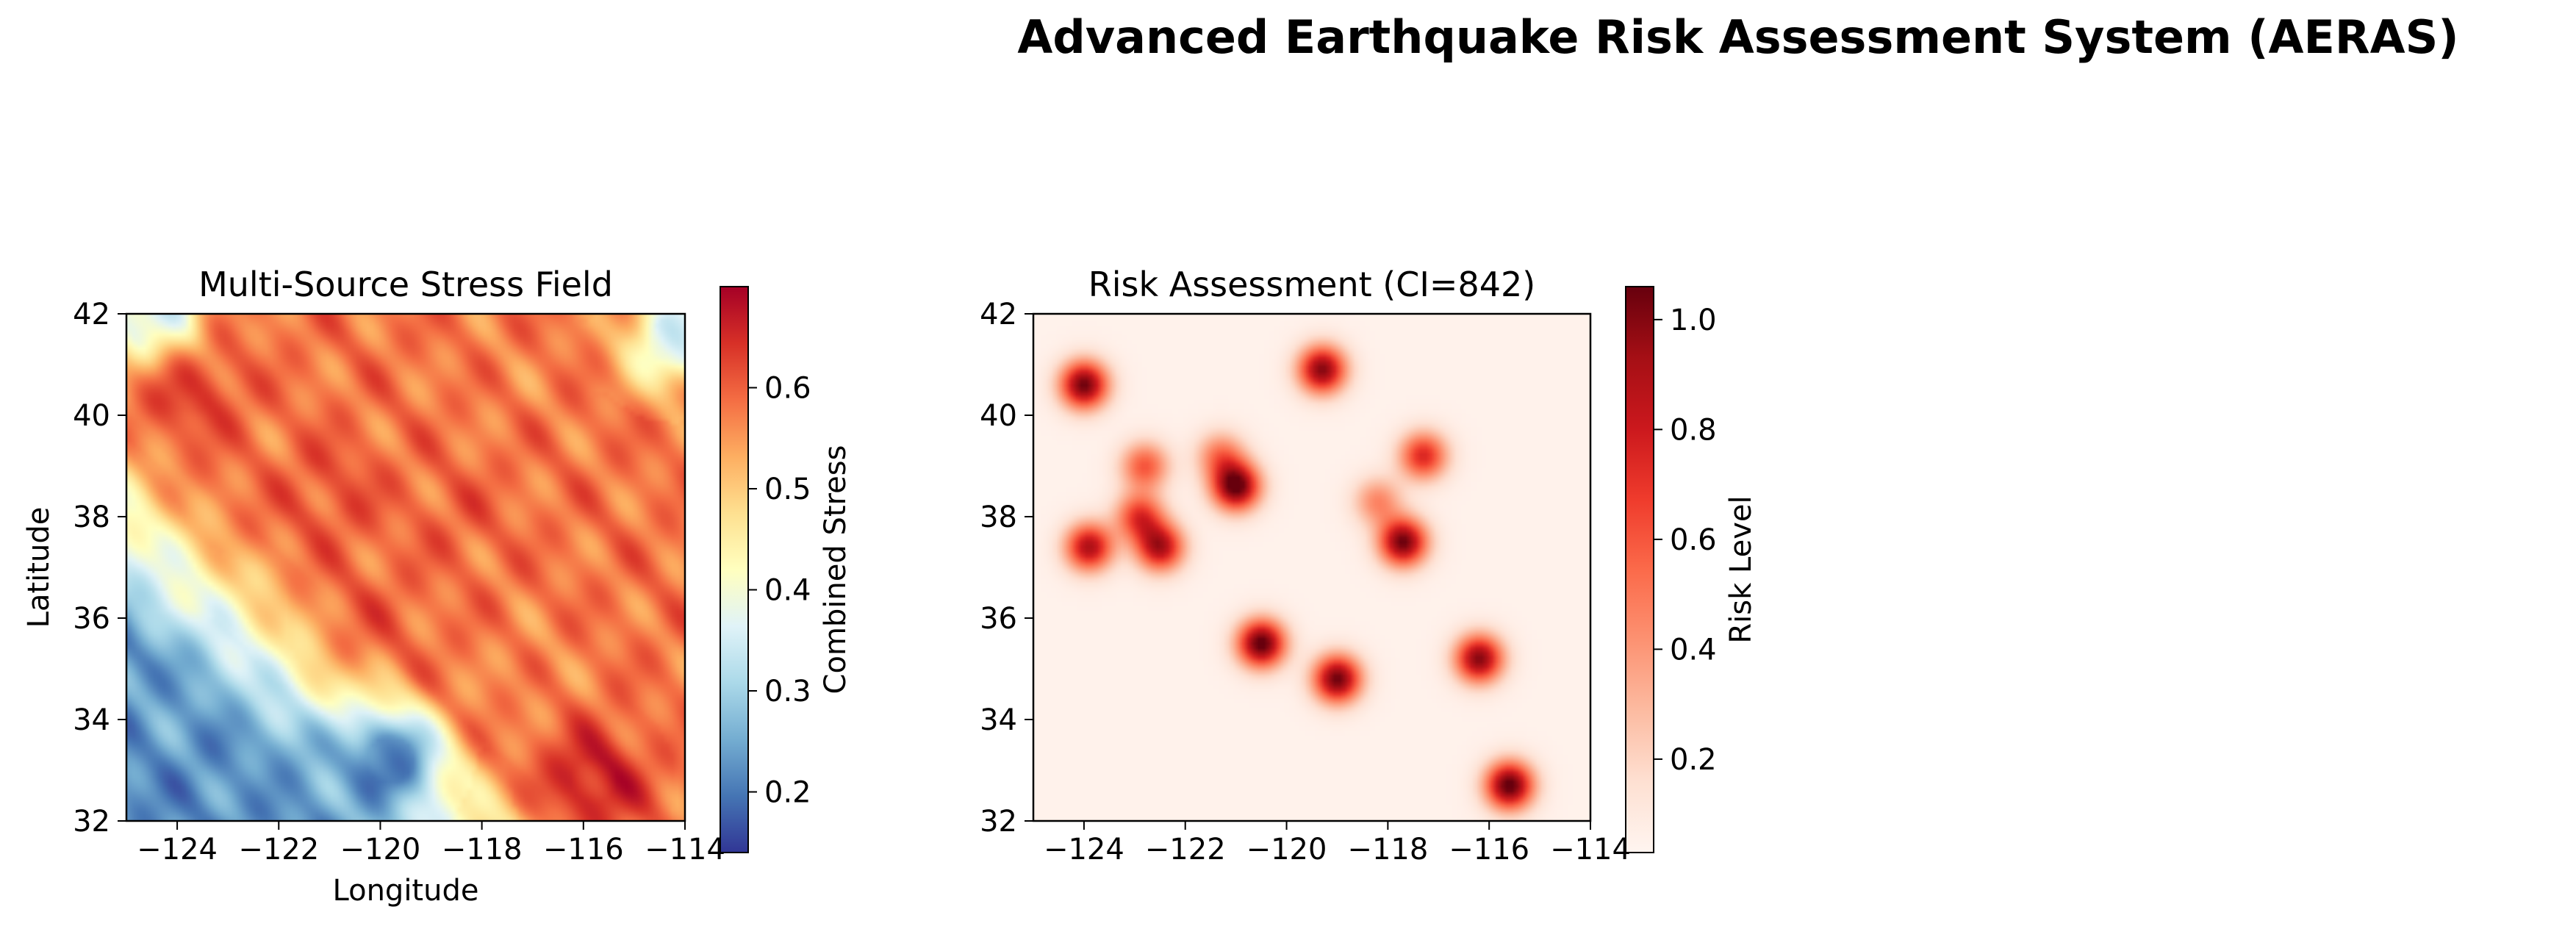 This screenshot has width=2576, height=940. What do you see at coordinates (406, 284) in the screenshot?
I see `chart-title: Multi-Source Stress Field` at bounding box center [406, 284].